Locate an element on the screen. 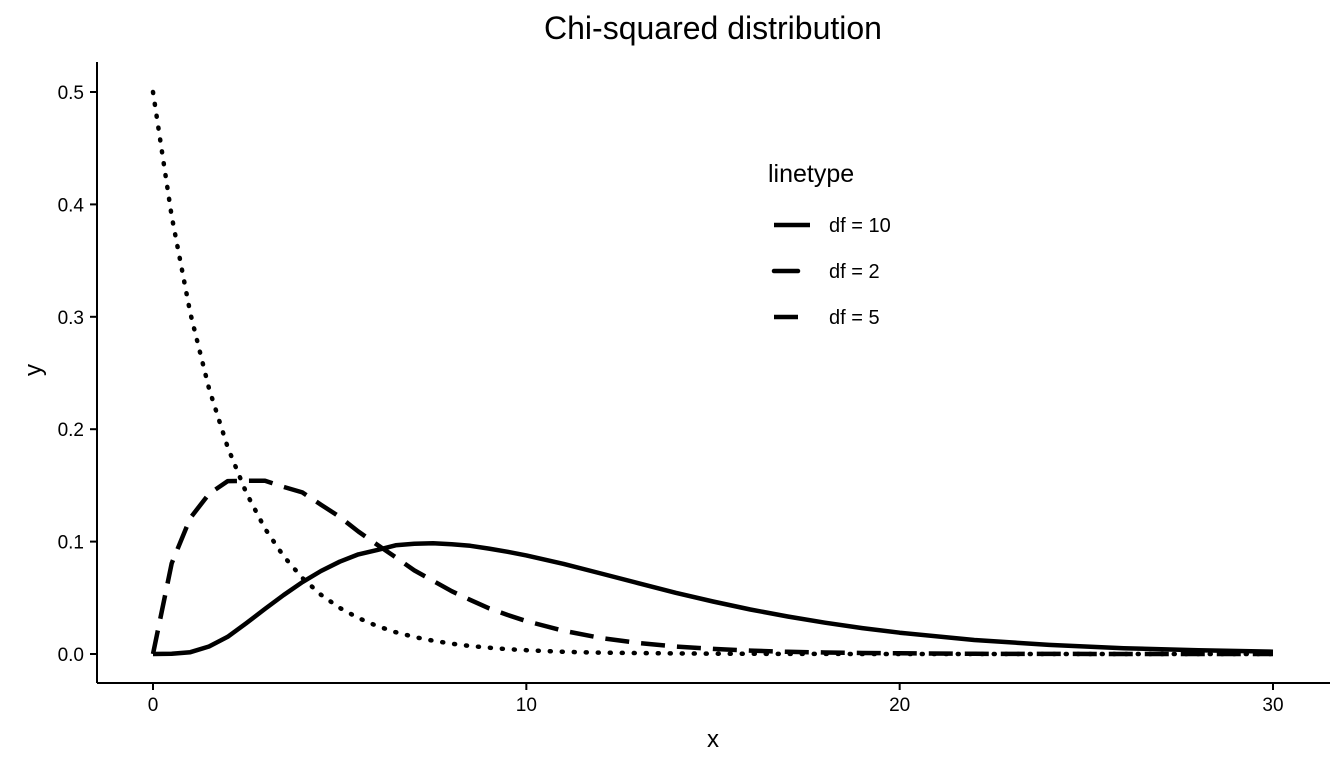 The image size is (1344, 768). y-axis-ticks: 0.0 0.1 0.2 0.3 0.4 0.5 is located at coordinates (77, 374).